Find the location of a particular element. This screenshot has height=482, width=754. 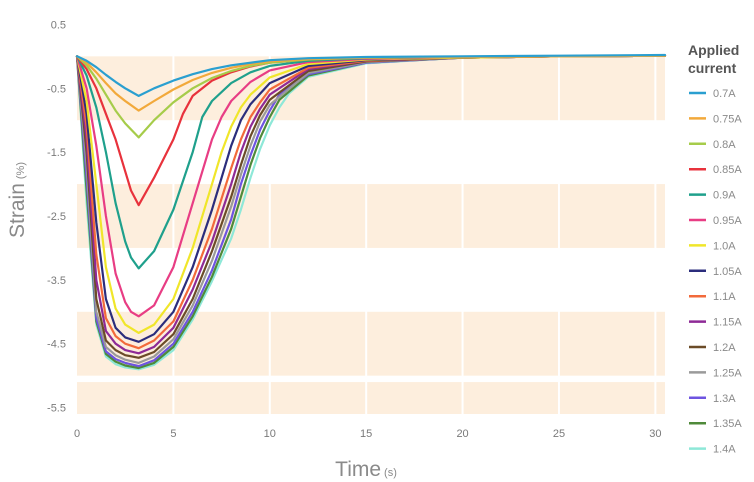

x-axis-ticks: 0 5 10 15 20 25 30 is located at coordinates (368, 434).